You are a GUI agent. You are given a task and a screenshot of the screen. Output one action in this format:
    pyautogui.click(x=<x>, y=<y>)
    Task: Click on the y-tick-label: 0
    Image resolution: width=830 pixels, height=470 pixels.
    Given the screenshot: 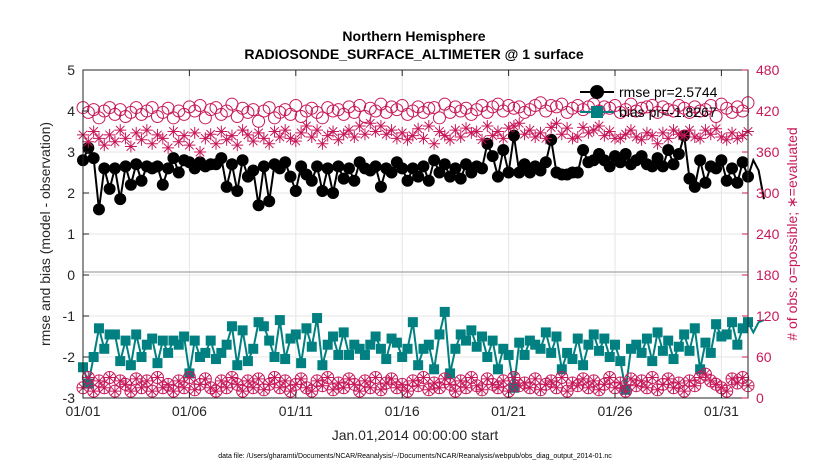 What is the action you would take?
    pyautogui.click(x=71, y=275)
    